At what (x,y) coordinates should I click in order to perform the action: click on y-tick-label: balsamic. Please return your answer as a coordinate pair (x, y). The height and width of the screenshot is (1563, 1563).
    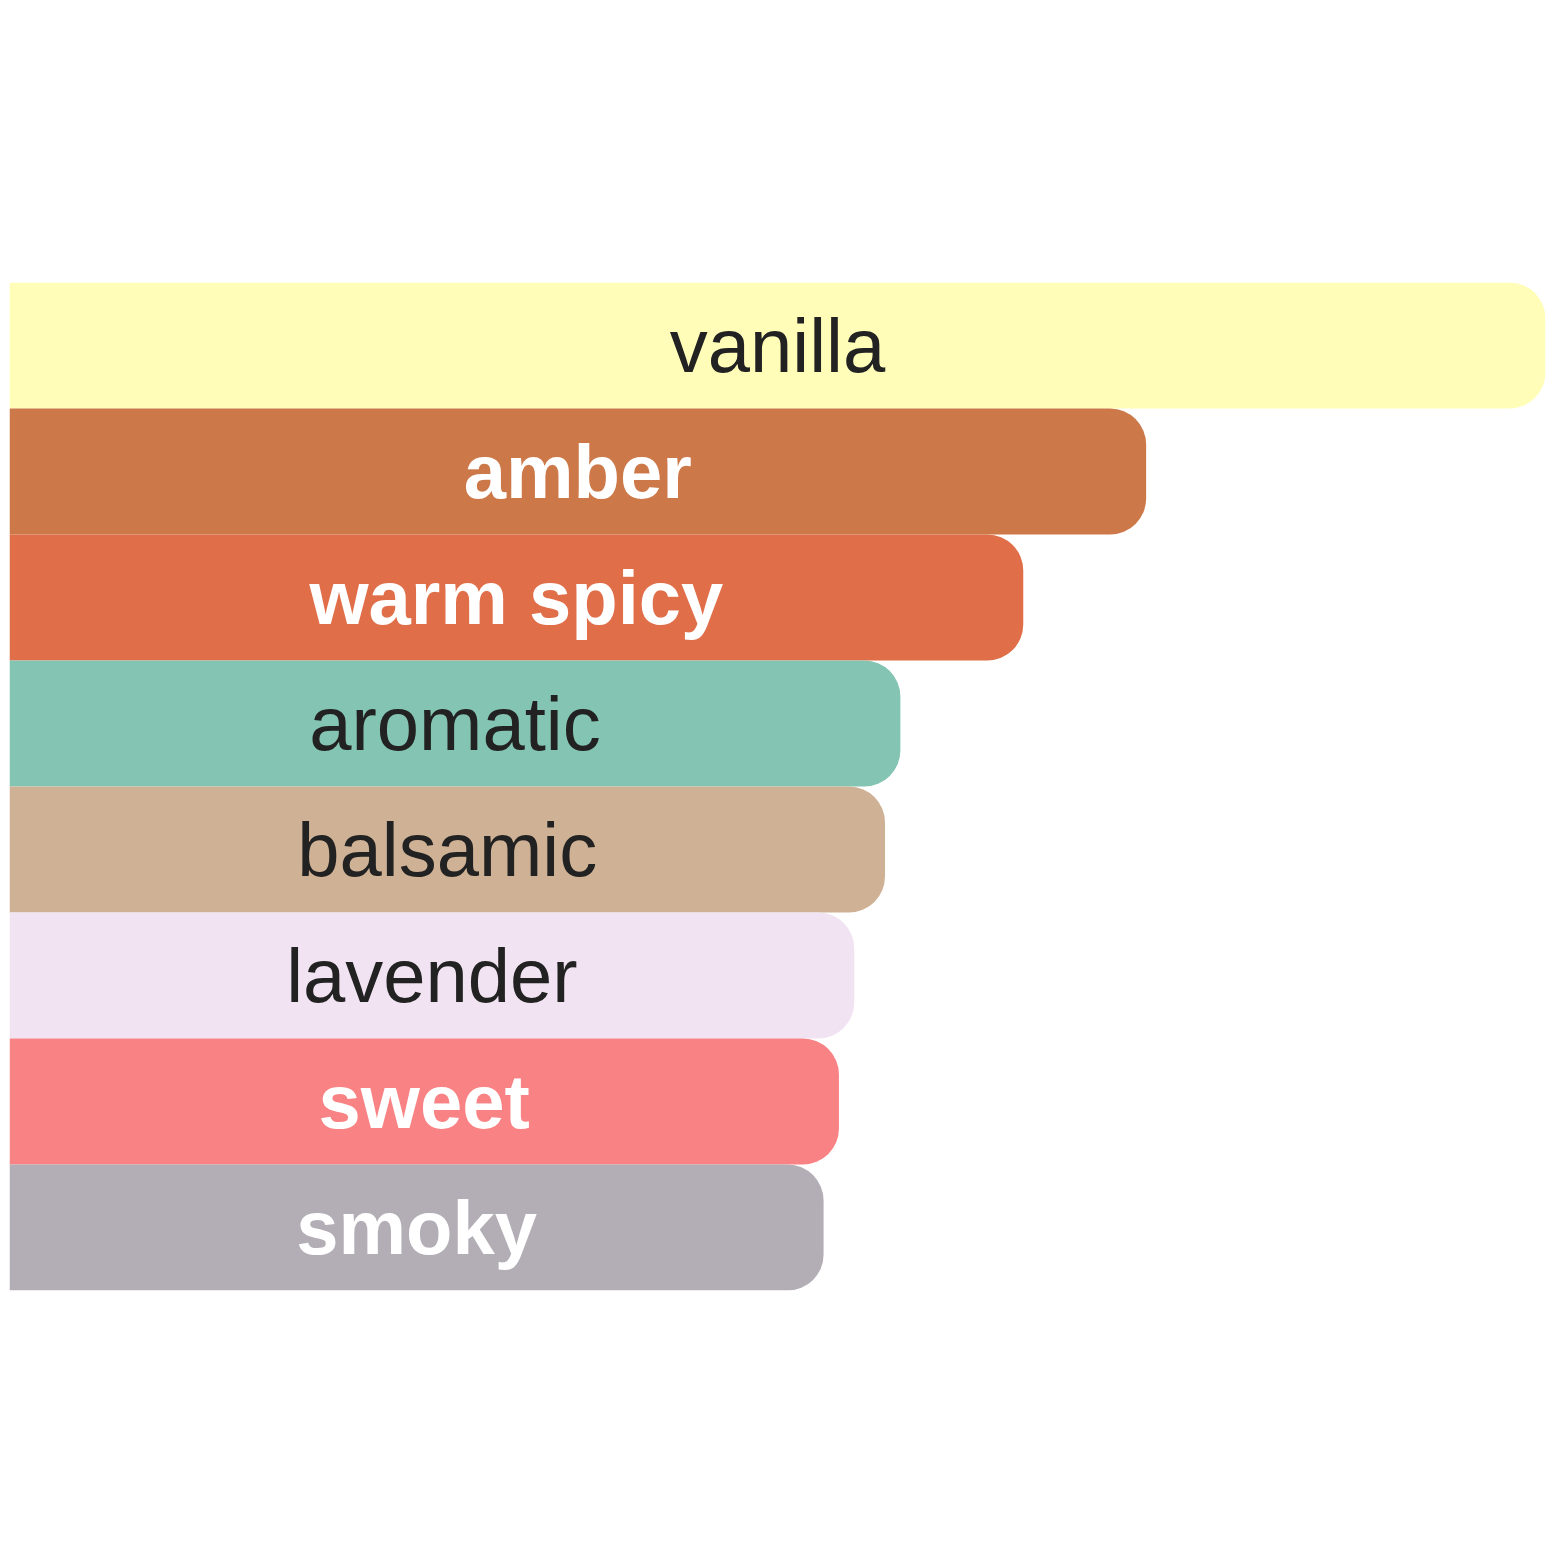
    Looking at the image, I should click on (447, 849).